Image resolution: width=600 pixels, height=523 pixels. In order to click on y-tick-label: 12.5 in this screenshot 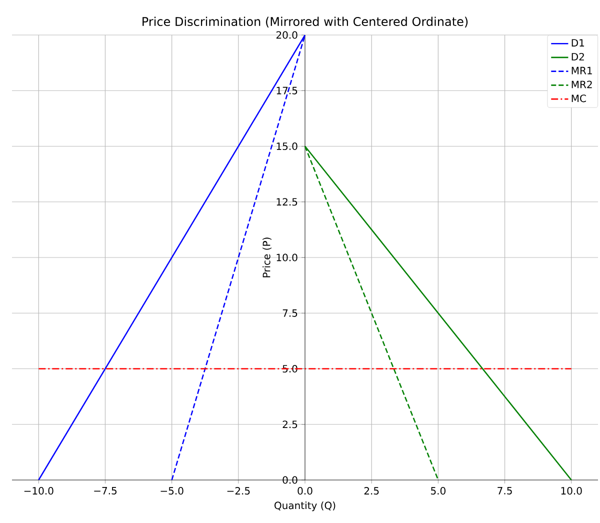, I will do `click(287, 202)`.